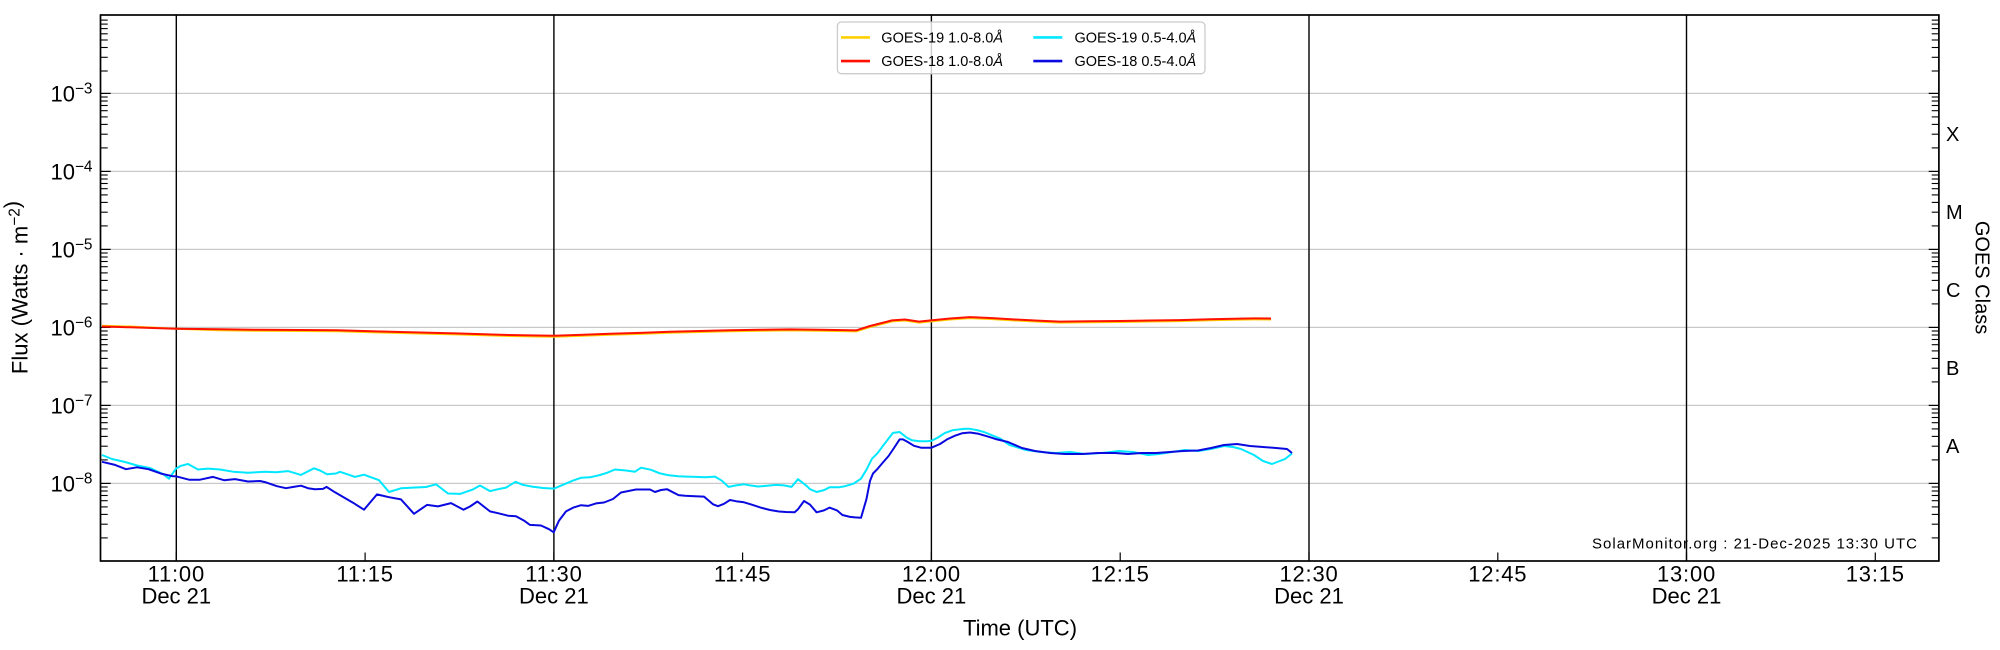  What do you see at coordinates (942, 37) in the screenshot?
I see `svg-text: GOES-19 1.0-8.0Å` at bounding box center [942, 37].